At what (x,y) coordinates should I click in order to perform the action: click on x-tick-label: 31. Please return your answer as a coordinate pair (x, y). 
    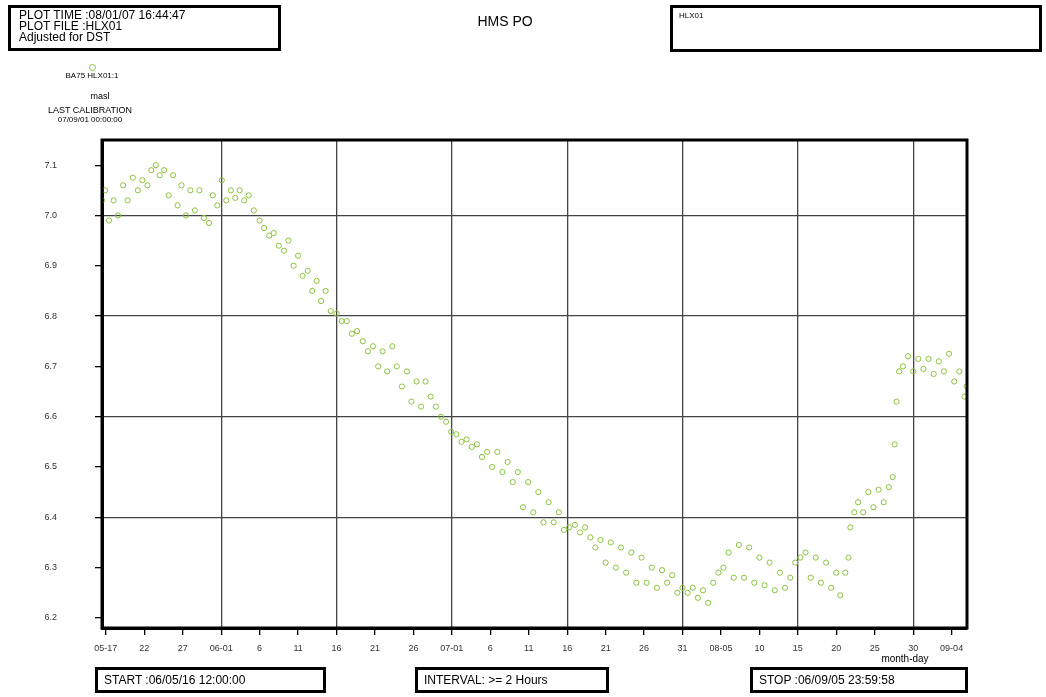
    Looking at the image, I should click on (682, 647).